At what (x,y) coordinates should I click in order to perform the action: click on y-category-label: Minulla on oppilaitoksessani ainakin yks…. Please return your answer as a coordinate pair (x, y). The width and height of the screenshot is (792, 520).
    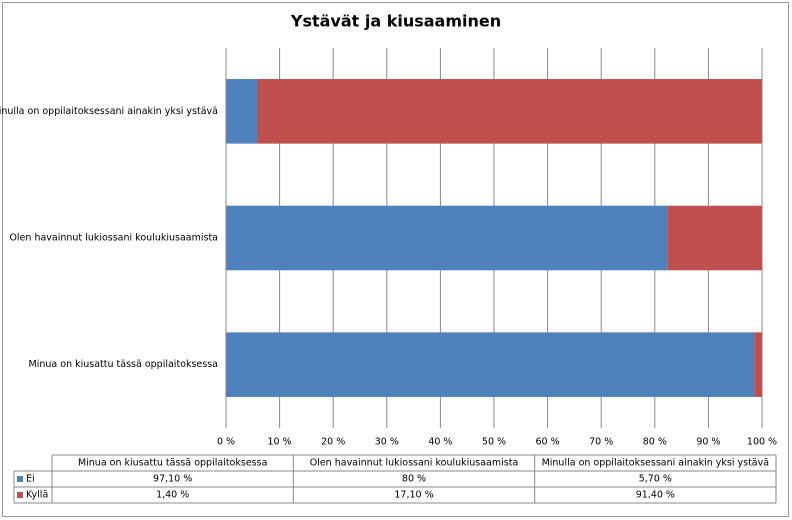
    Looking at the image, I should click on (109, 111).